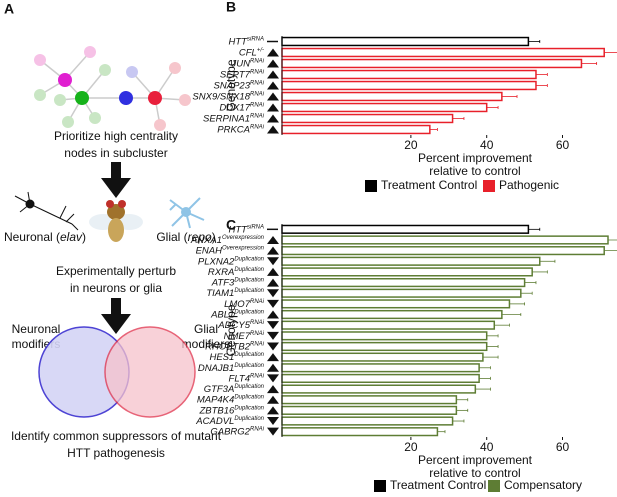 The width and height of the screenshot is (617, 497). What do you see at coordinates (171, 237) in the screenshot?
I see `text: Glial (` at bounding box center [171, 237].